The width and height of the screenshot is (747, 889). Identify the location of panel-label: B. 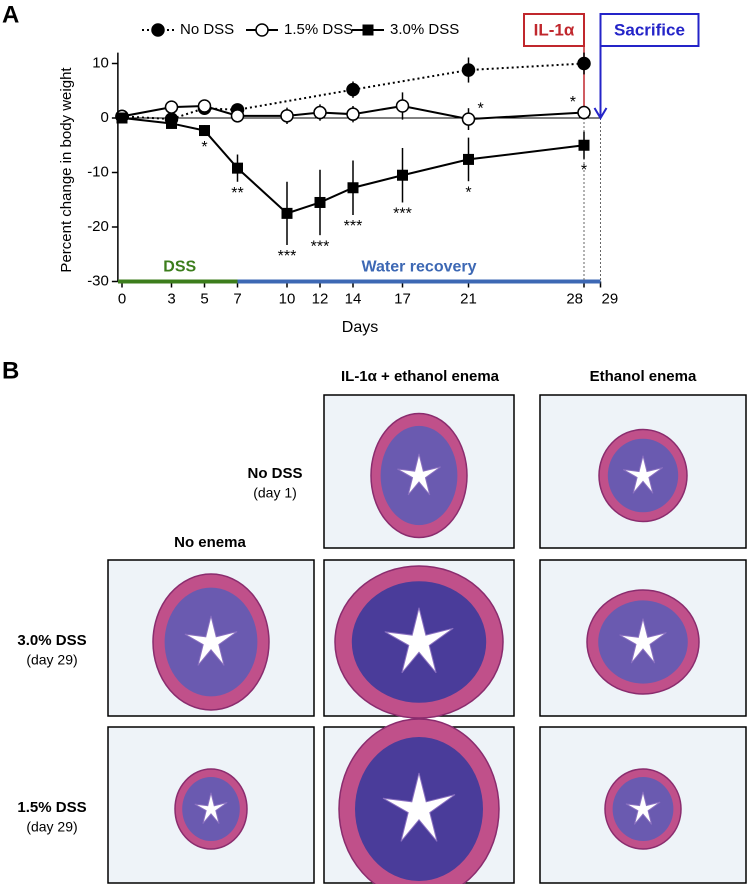
(10, 370).